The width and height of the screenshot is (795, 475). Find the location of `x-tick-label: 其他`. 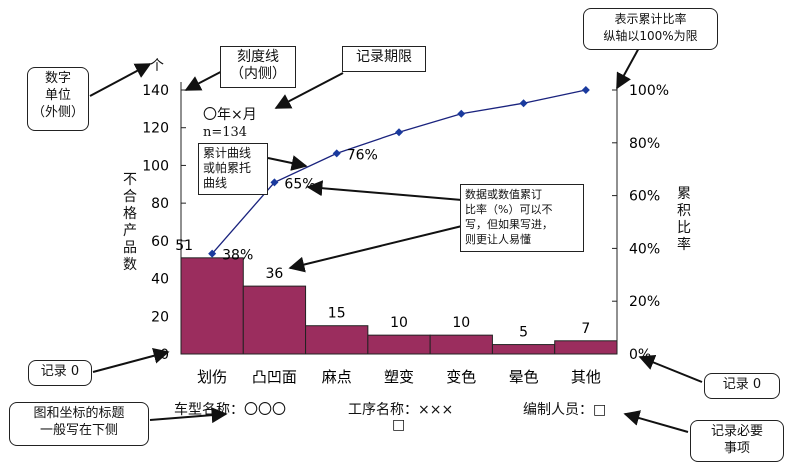

x-tick-label: 其他 is located at coordinates (586, 377).